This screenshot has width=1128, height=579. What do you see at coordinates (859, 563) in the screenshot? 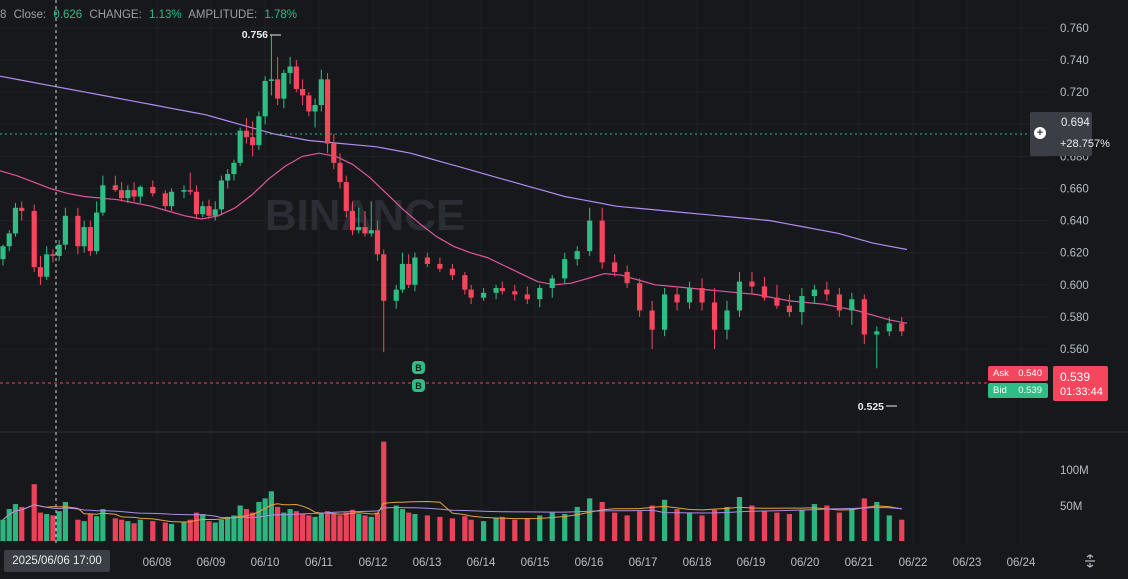
I see `time-tick-label: 06/21` at bounding box center [859, 563].